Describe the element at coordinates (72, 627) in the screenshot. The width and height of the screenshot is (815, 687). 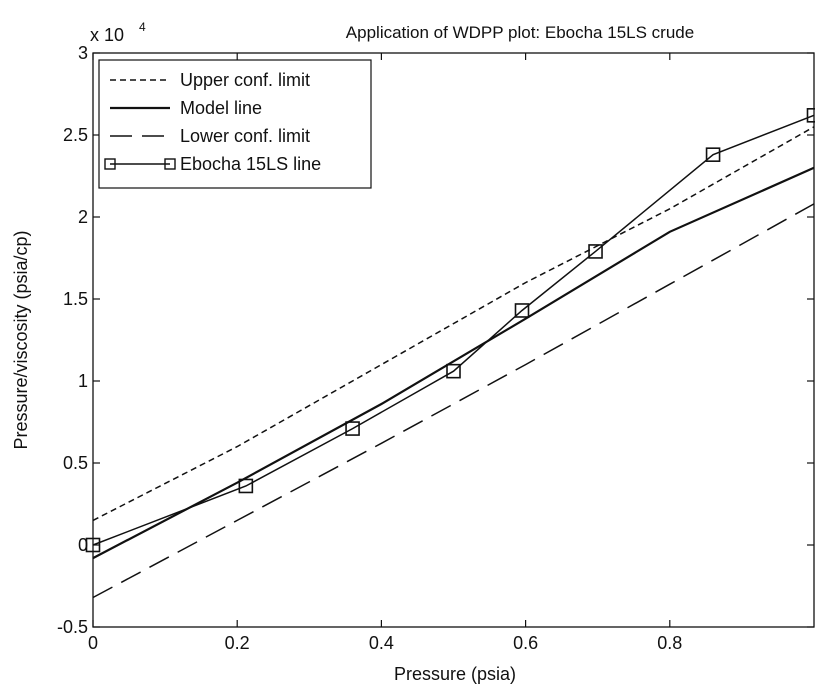
I see `y-tick-label: -0.5` at that location.